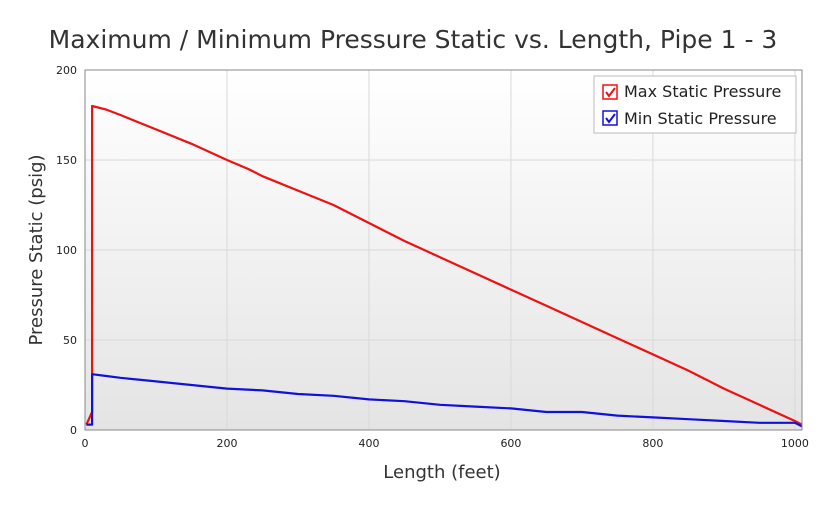 The width and height of the screenshot is (827, 506). Describe the element at coordinates (66, 160) in the screenshot. I see `y-tick-label: 150` at that location.